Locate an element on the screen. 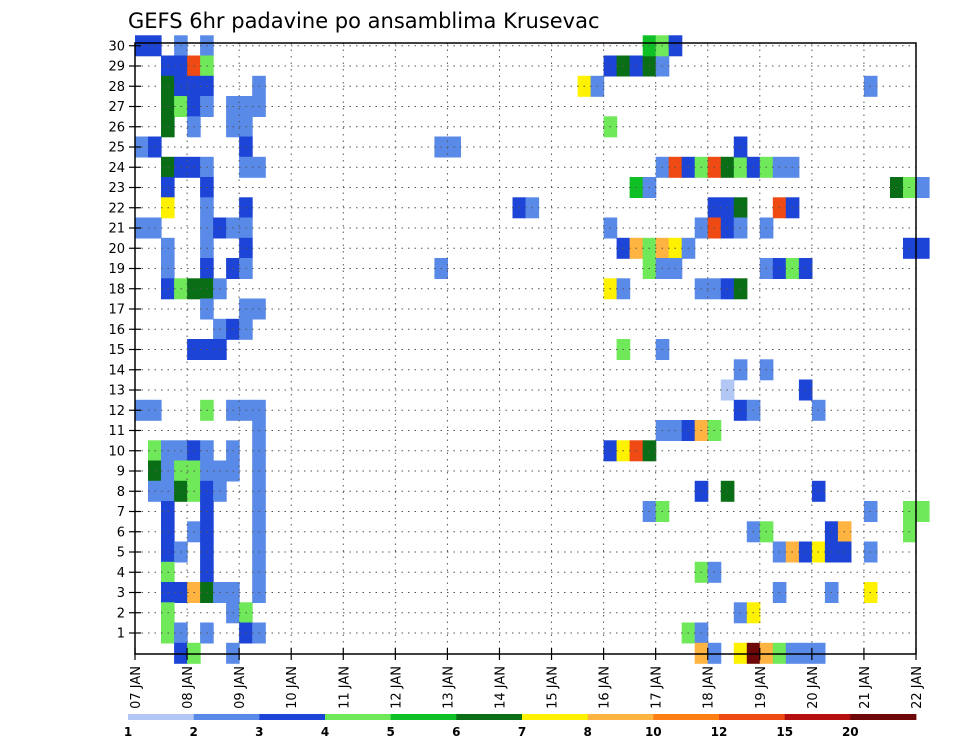  colorbar-label: 10 is located at coordinates (653, 732).